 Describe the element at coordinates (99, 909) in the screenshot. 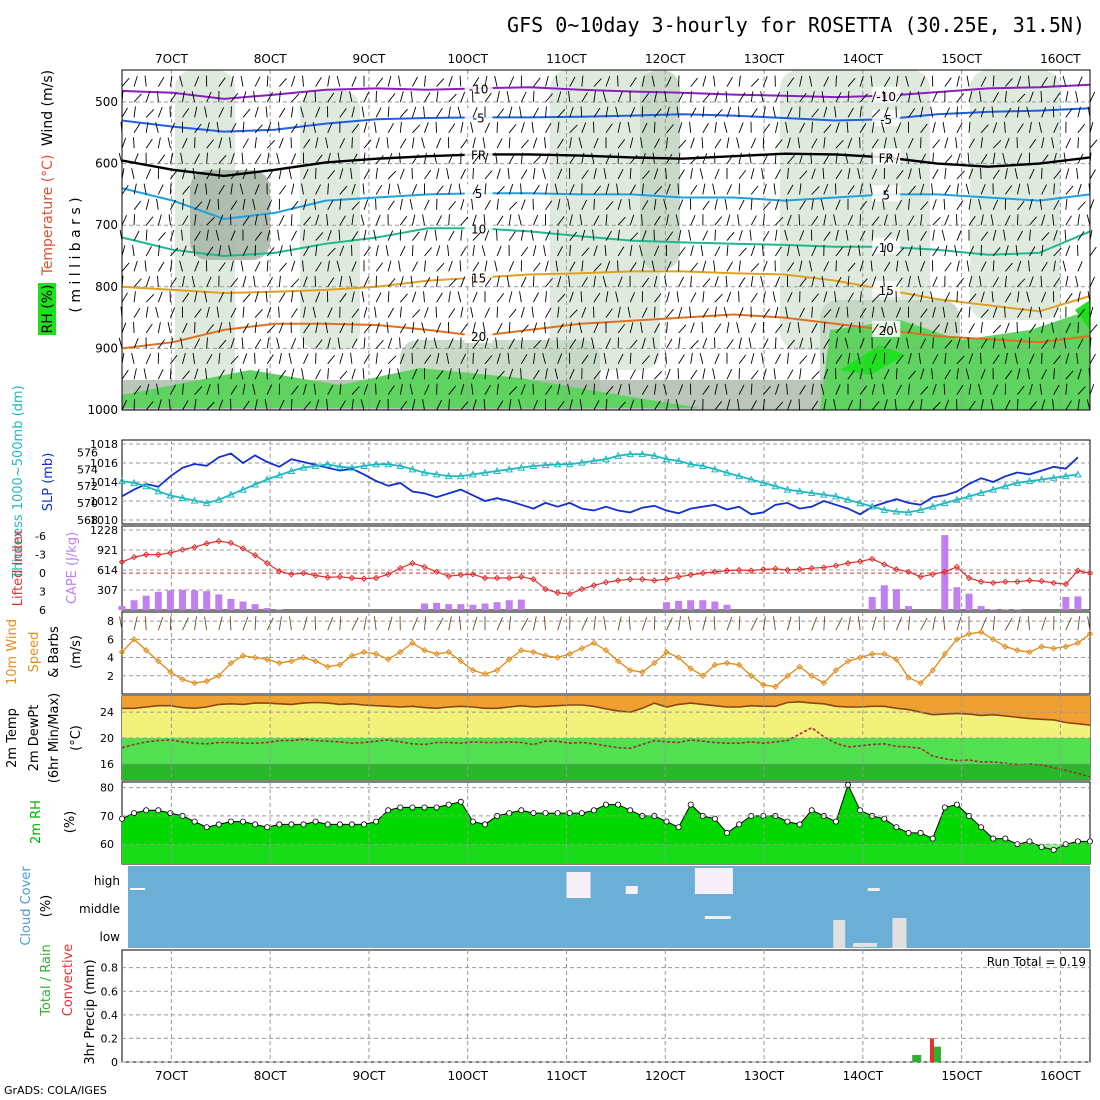

I see `cloud-level-label: middle` at that location.